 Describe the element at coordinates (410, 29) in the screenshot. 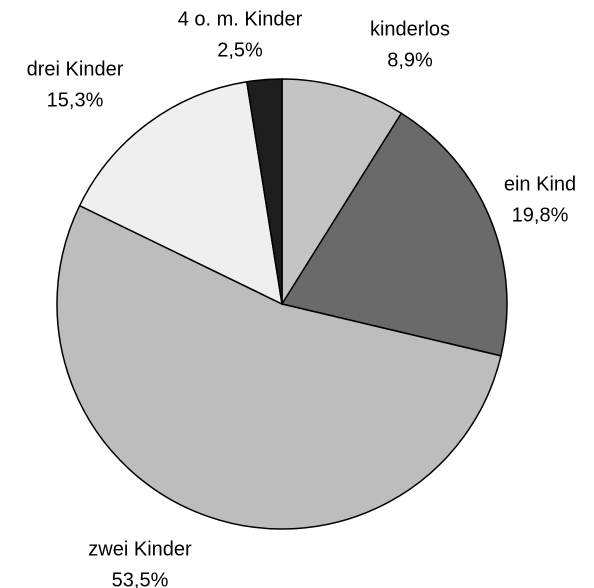

I see `slice-label: kinderlos` at that location.